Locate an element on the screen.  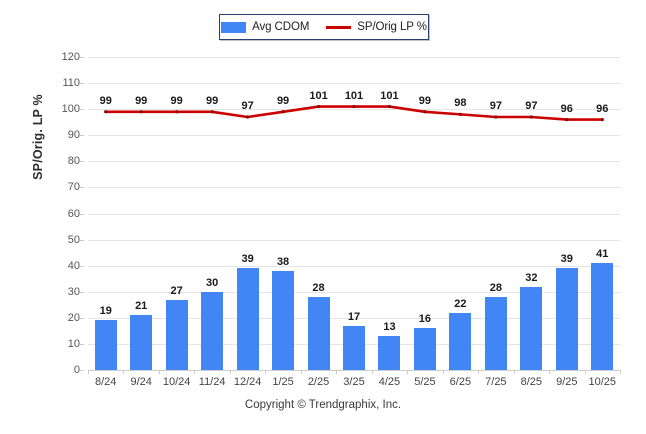
legend-item-sp-orig-lp: SP/Orig LP % is located at coordinates (376, 27).